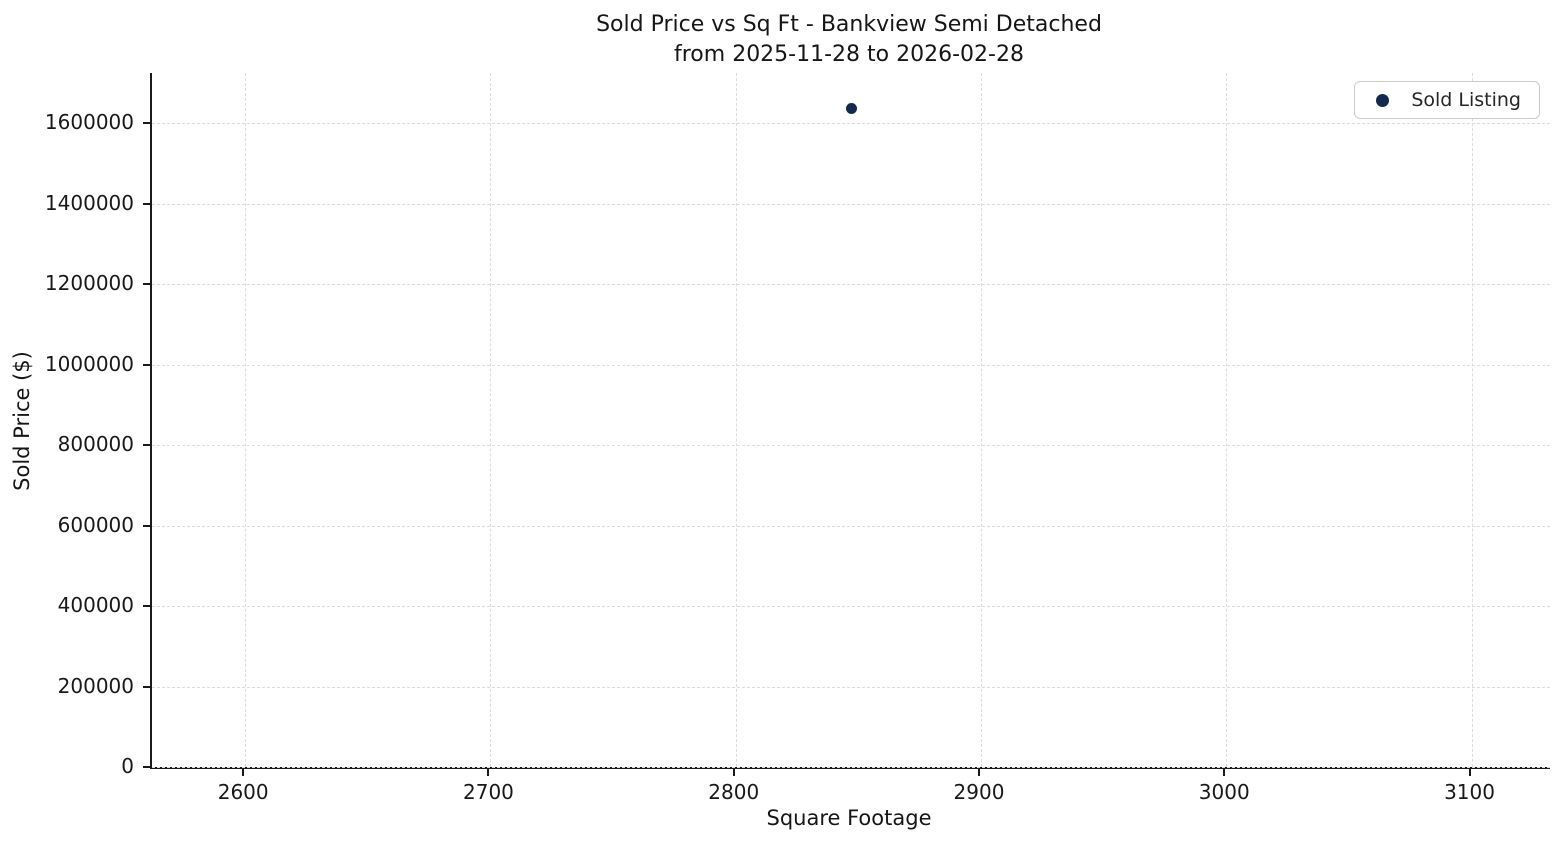 Image resolution: width=1560 pixels, height=845 pixels. What do you see at coordinates (95, 524) in the screenshot?
I see `y-tick-label: 600000` at bounding box center [95, 524].